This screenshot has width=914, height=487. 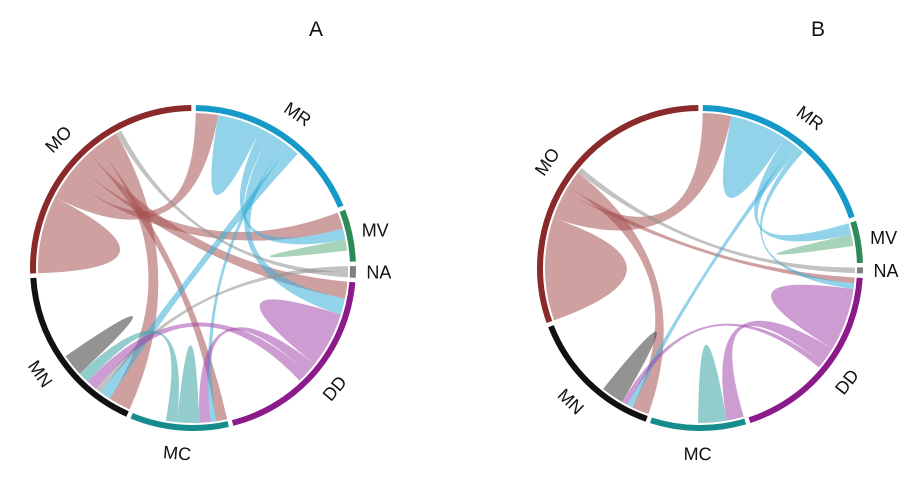 I want to click on ribbon-mo-mc, so click(x=158, y=283).